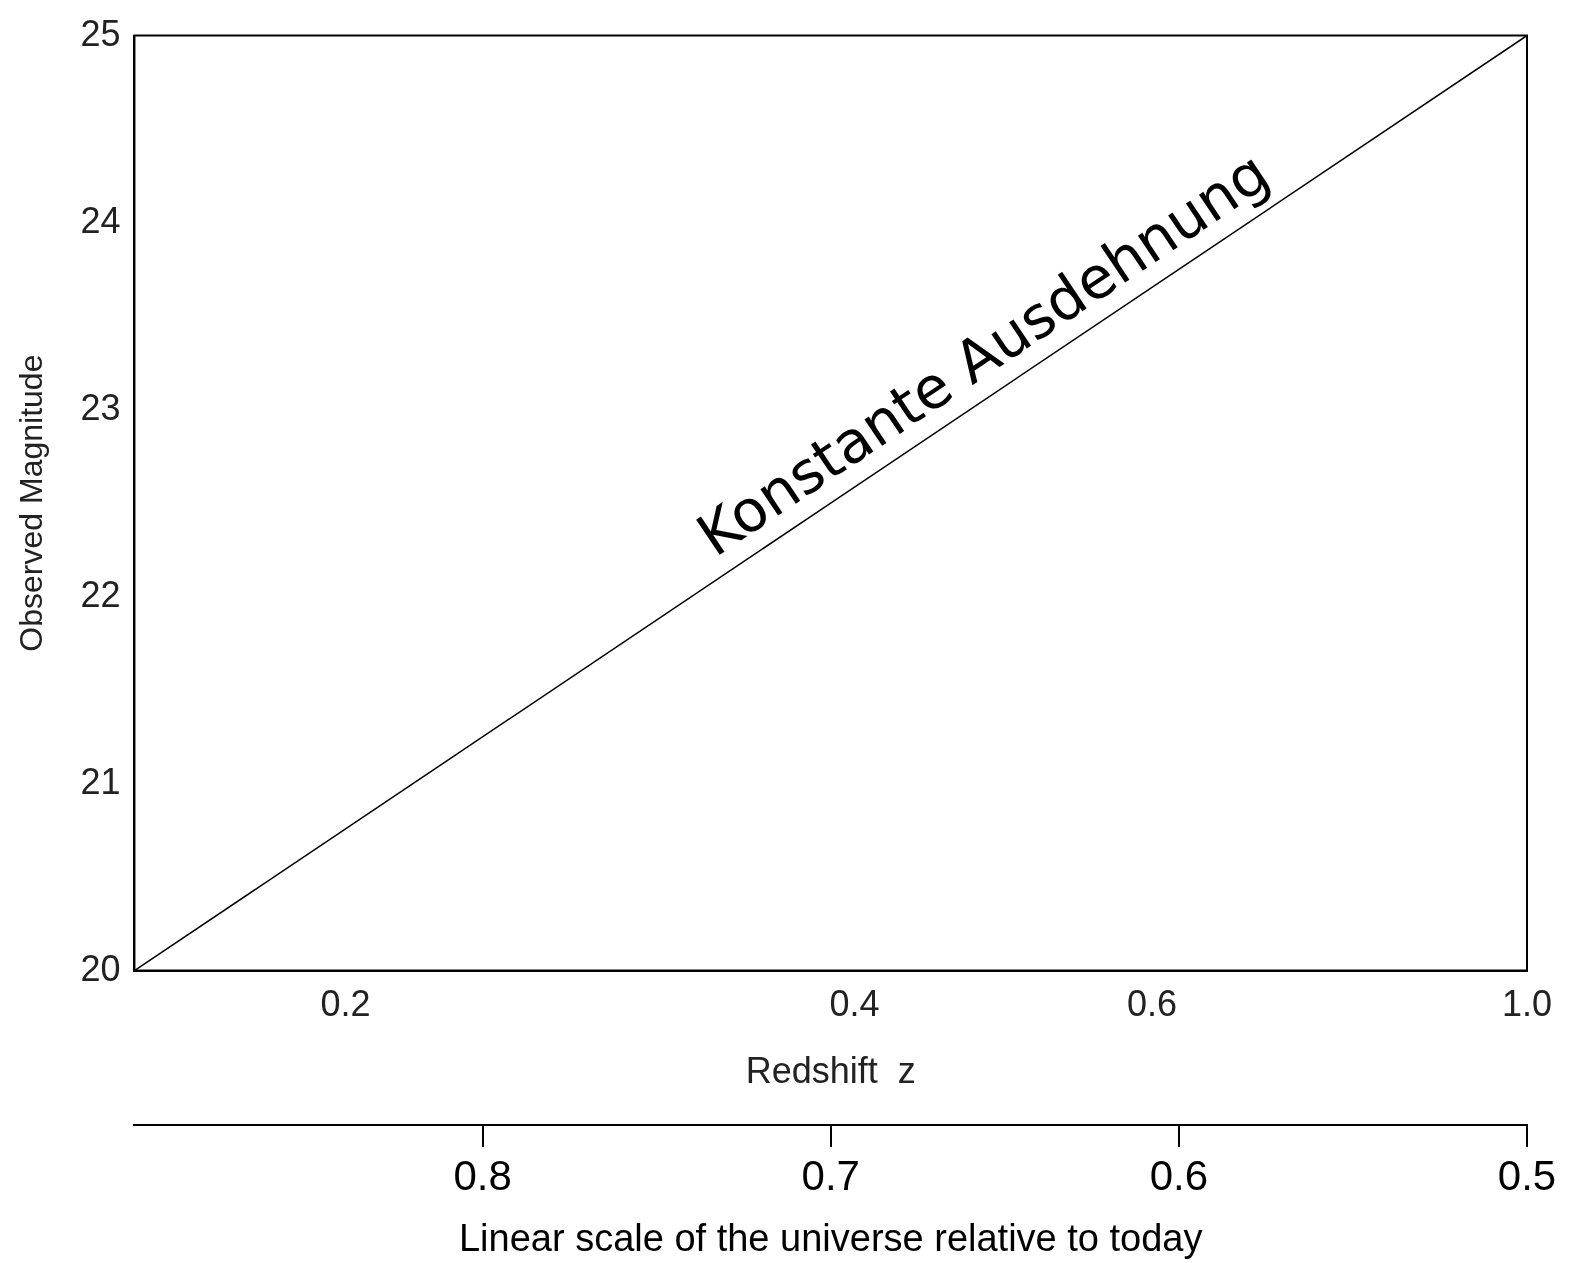 Image resolution: width=1577 pixels, height=1263 pixels. I want to click on x2-tick-label: 0.6, so click(1179, 1175).